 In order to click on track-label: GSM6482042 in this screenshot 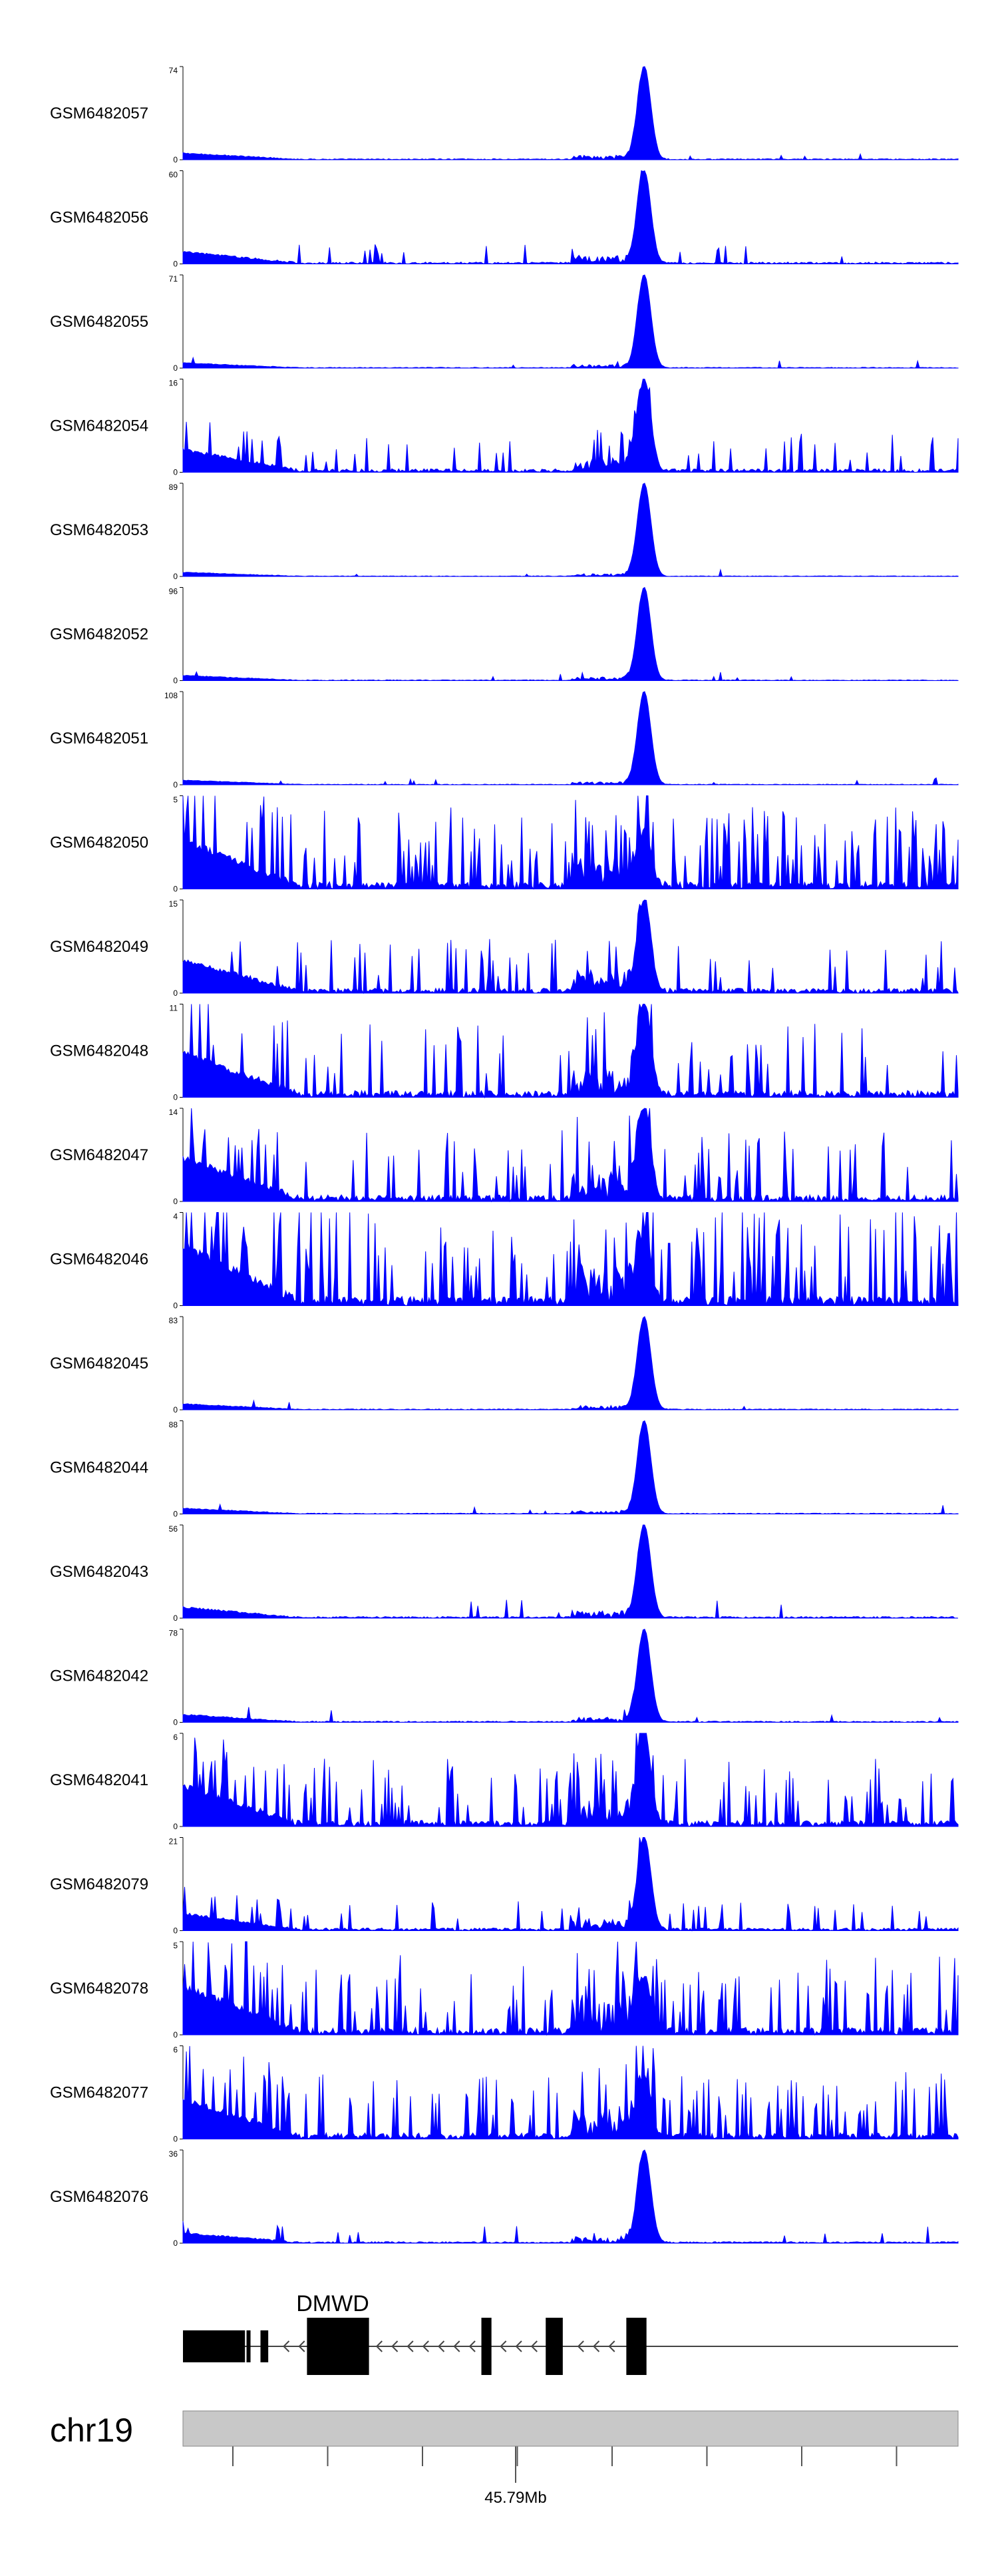, I will do `click(99, 1676)`.